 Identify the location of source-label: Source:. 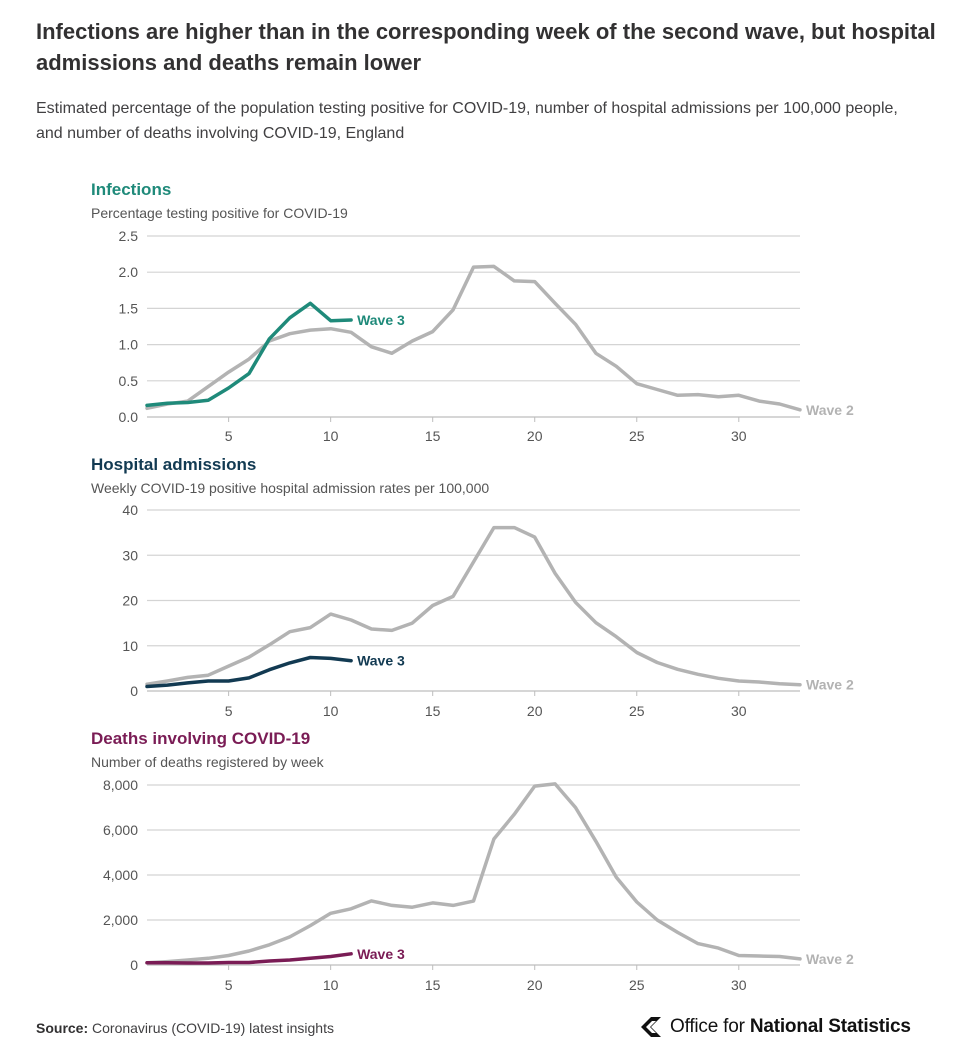
(62, 1028).